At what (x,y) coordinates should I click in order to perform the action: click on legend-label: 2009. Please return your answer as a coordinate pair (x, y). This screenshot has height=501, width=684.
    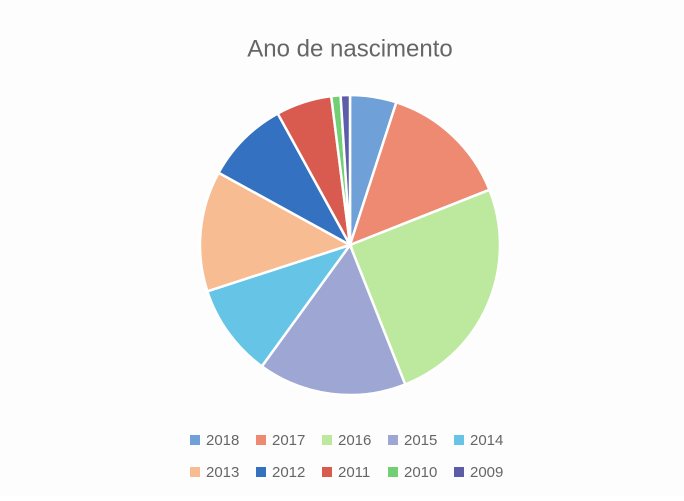
    Looking at the image, I should click on (486, 472).